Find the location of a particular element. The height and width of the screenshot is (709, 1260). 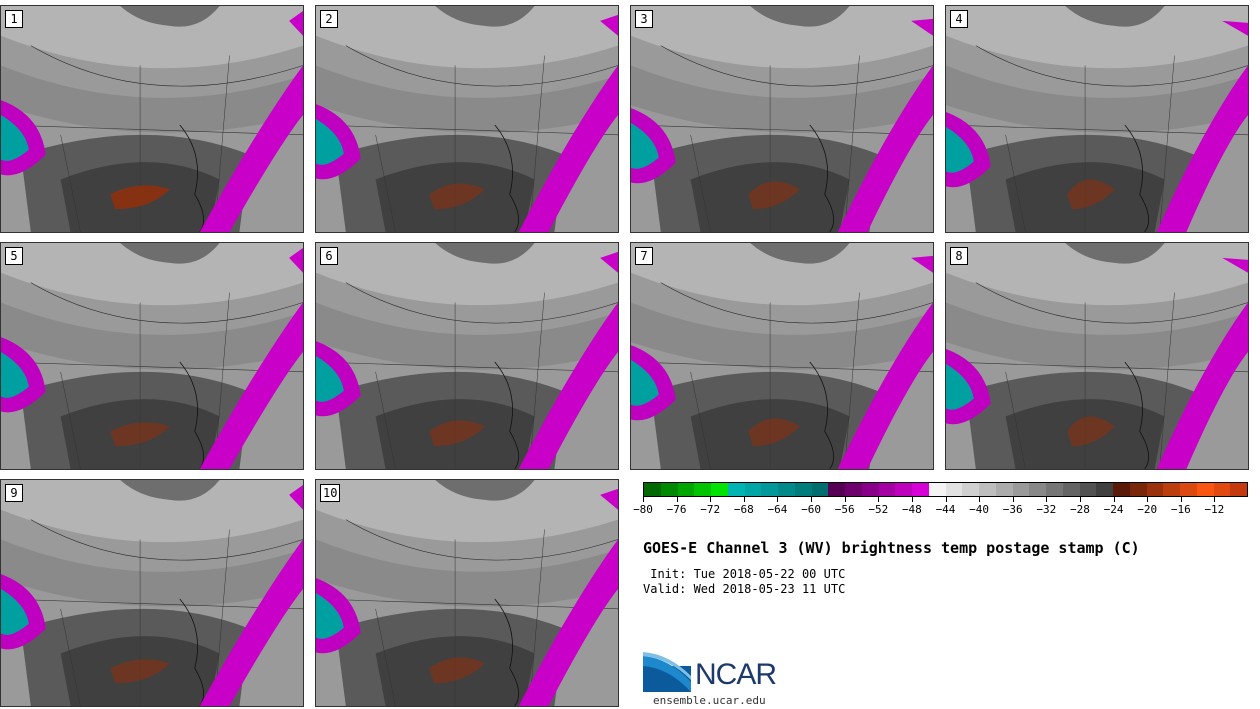

panel-number: 6 is located at coordinates (329, 256).